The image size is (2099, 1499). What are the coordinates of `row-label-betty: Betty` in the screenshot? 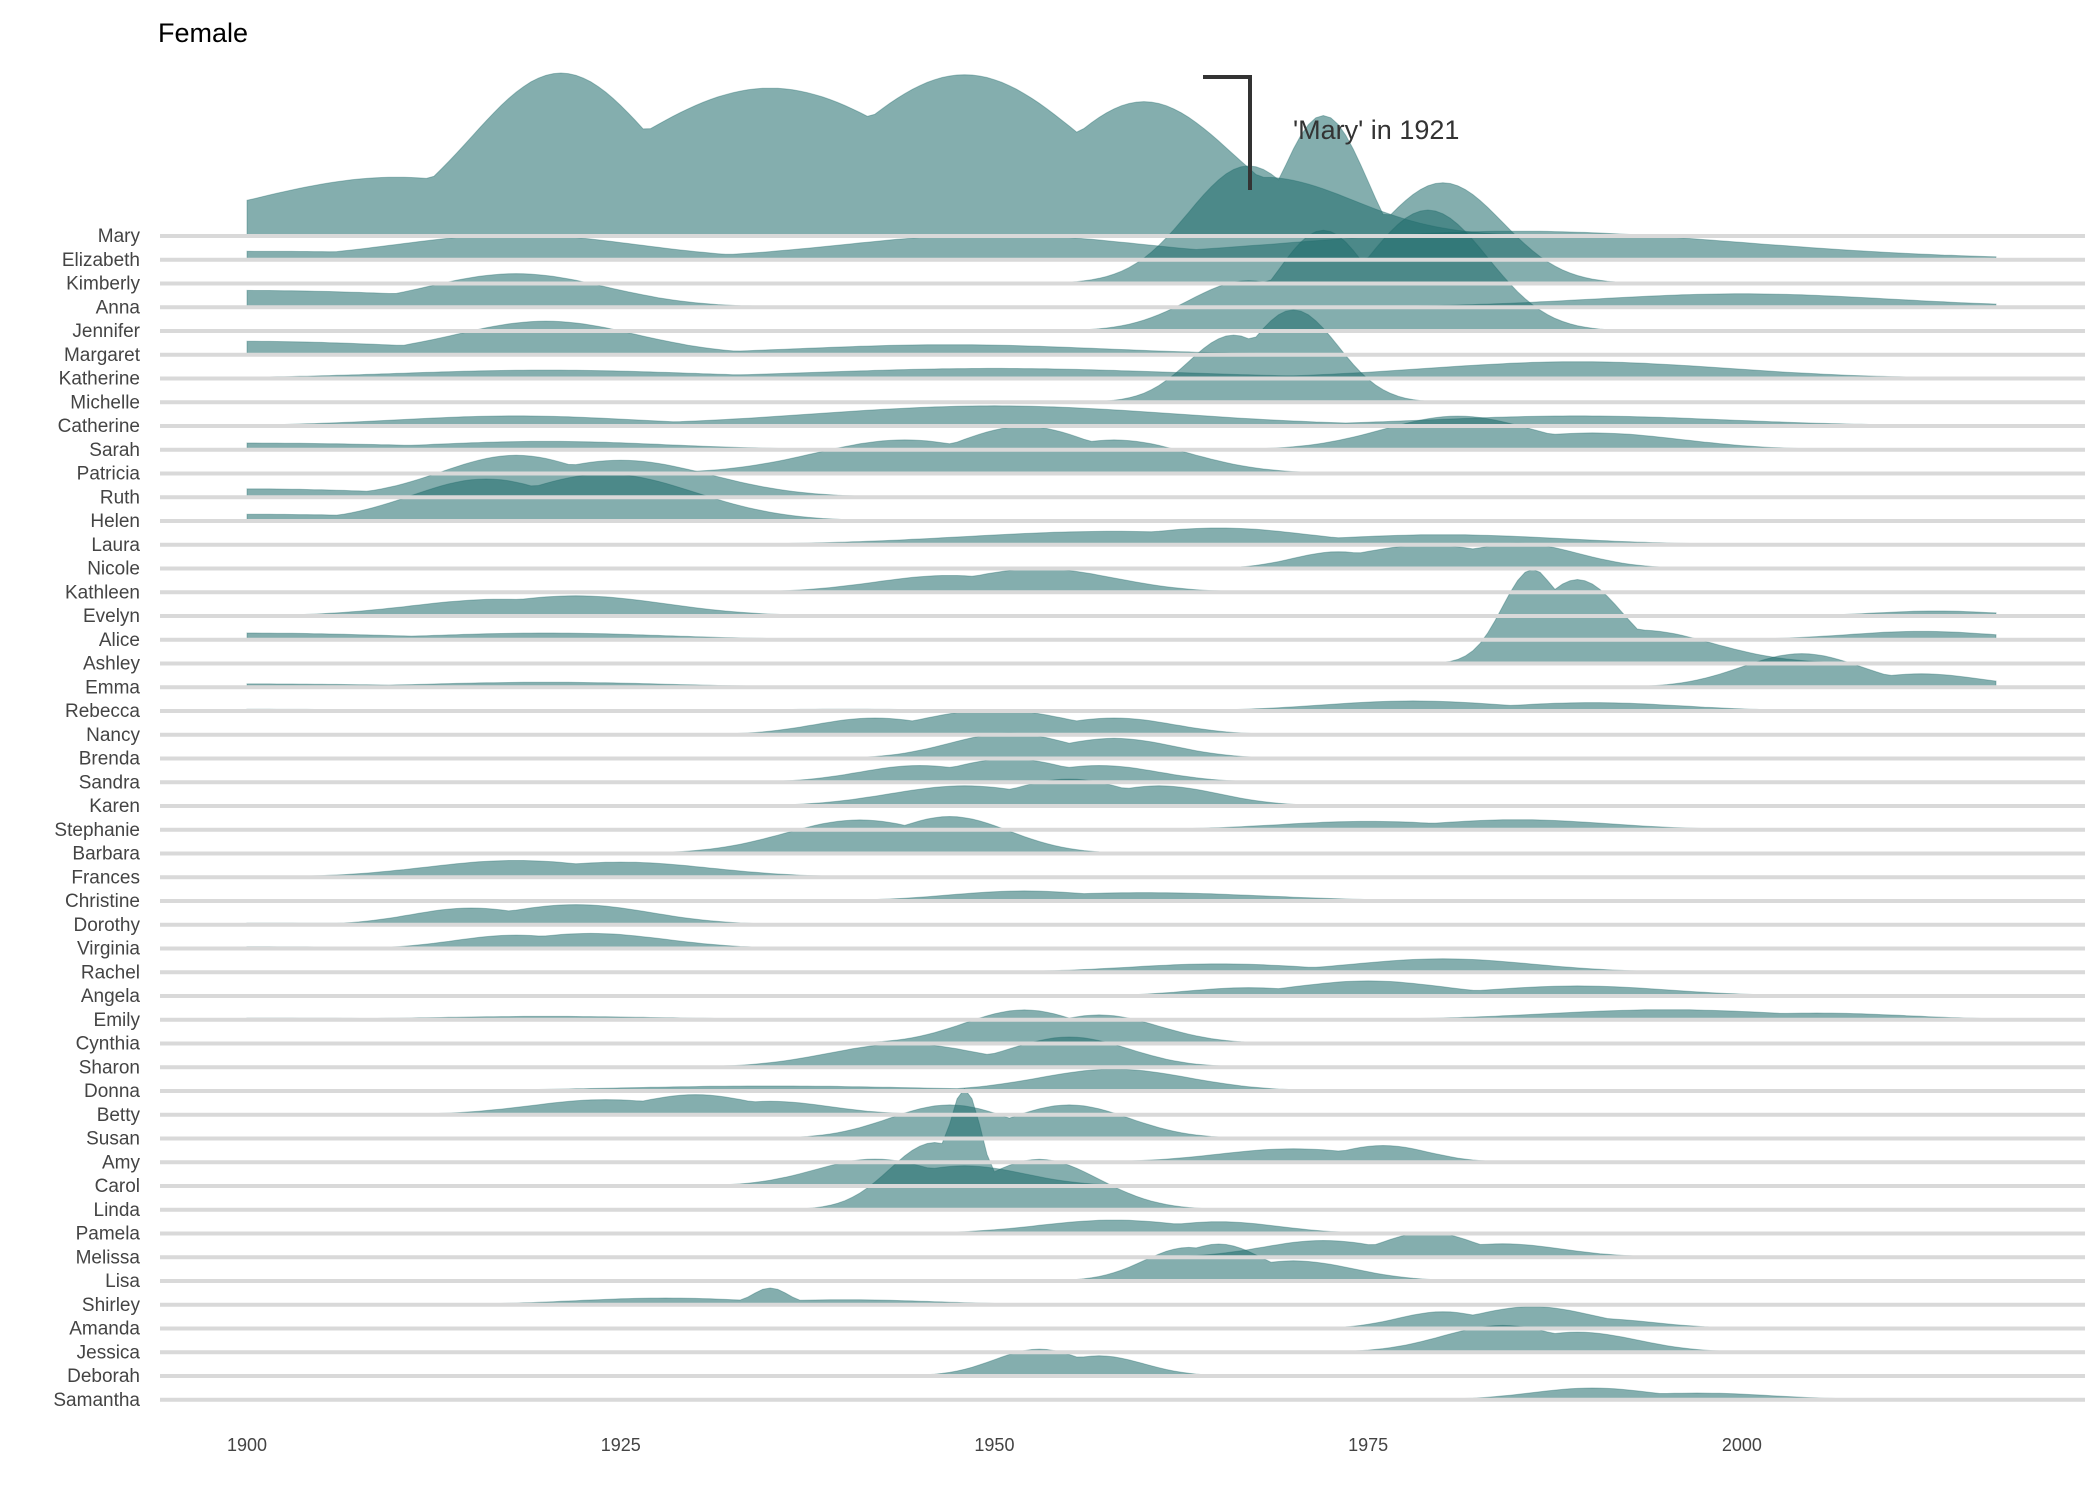 It's located at (119, 1115).